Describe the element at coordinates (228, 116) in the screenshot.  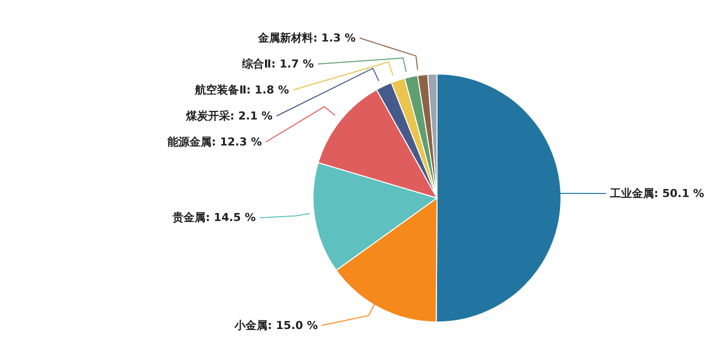
I see `slice-label: 煤炭开采: 2.1 %` at that location.